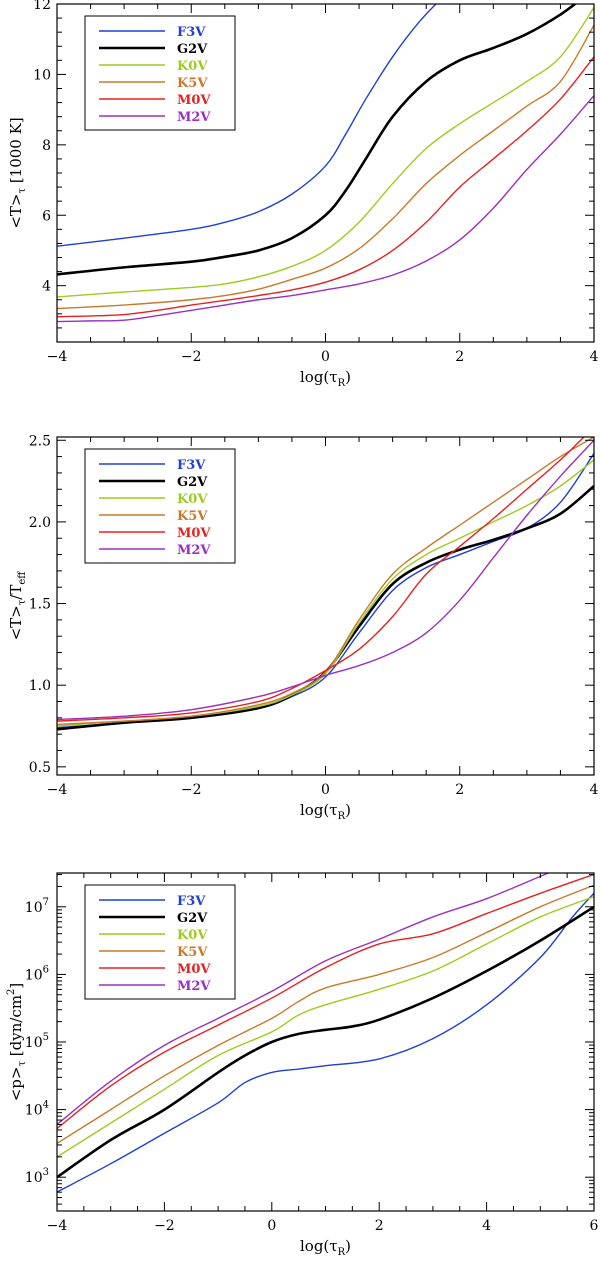  I want to click on y-tick-exponent: 5, so click(46, 1037).